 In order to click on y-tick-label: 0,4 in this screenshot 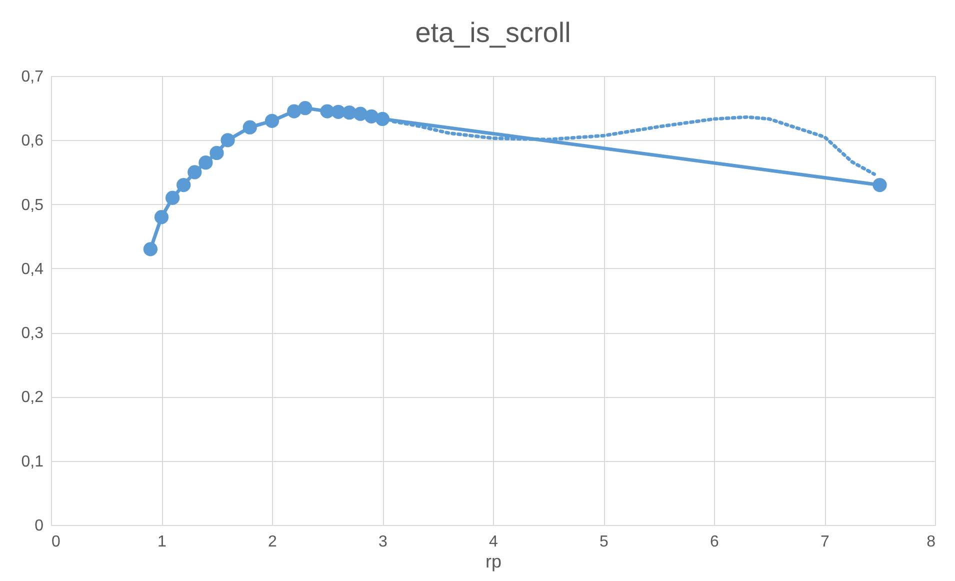, I will do `click(32, 269)`.